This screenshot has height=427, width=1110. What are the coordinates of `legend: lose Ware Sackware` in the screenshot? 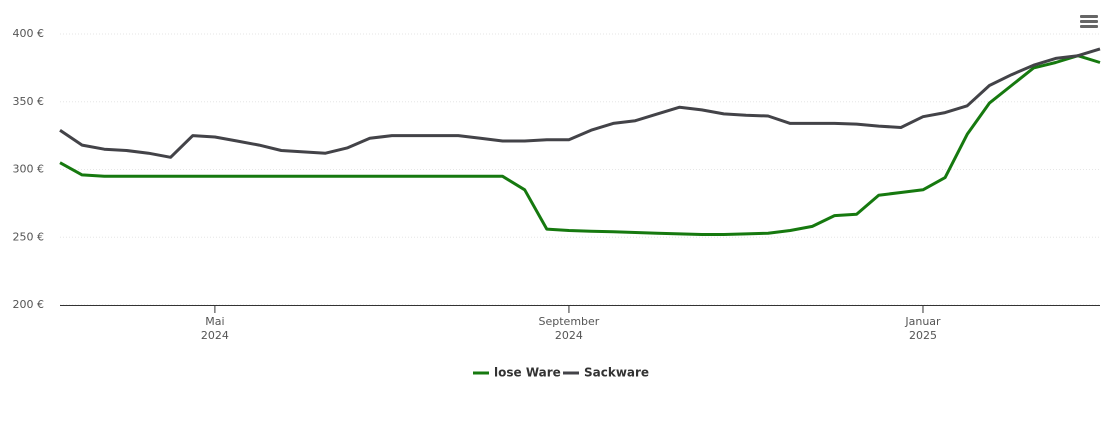 It's located at (561, 373).